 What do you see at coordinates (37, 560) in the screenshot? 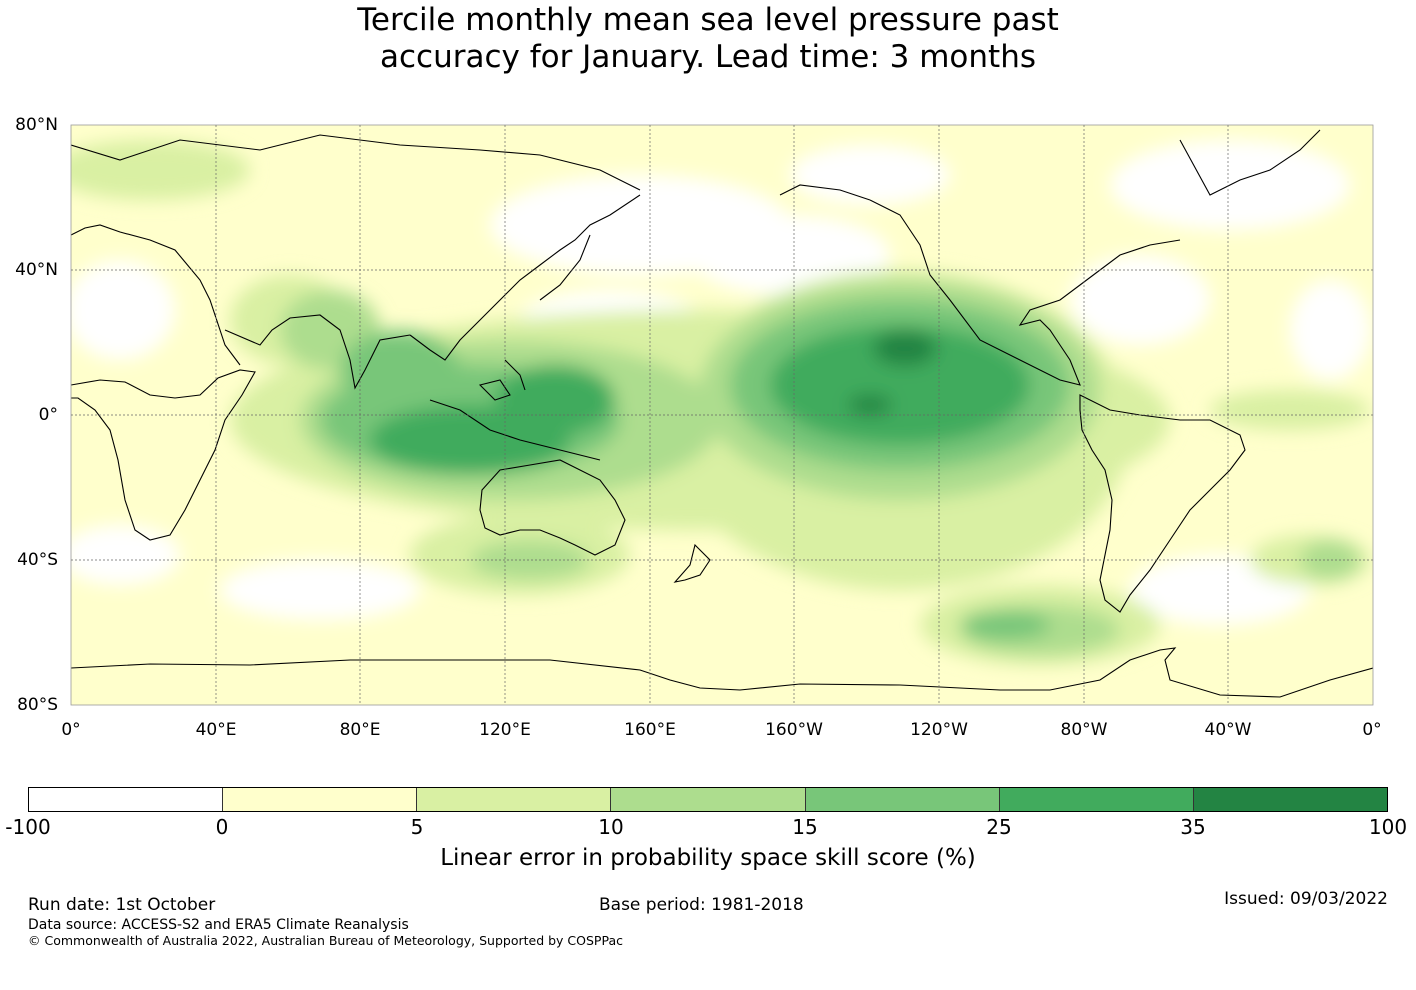
I see `lat-label-40s: 40°S` at bounding box center [37, 560].